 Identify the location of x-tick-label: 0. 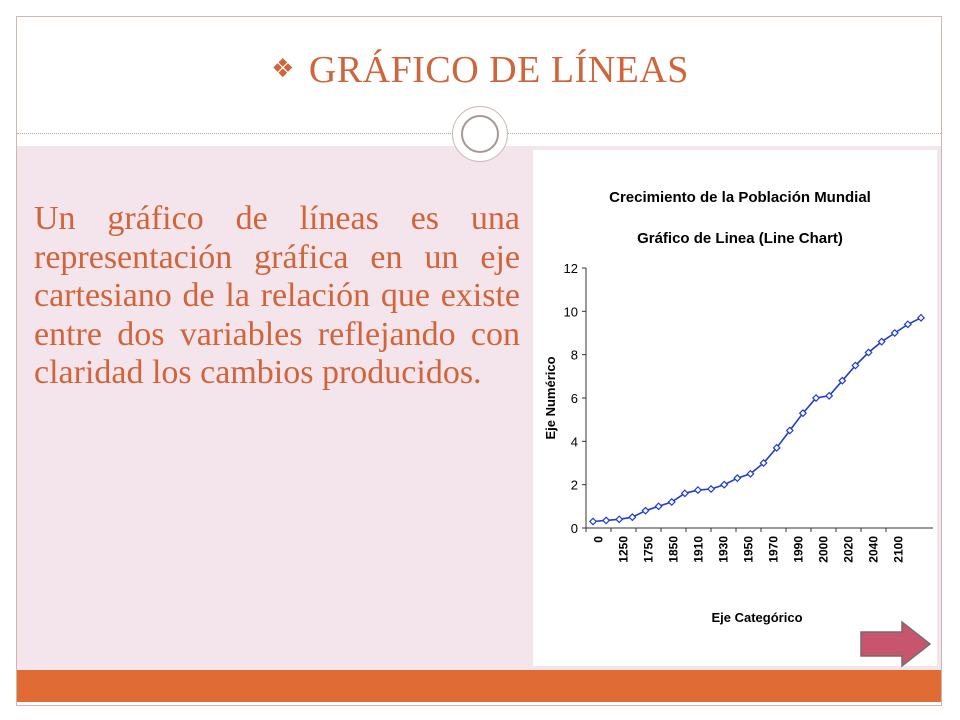
(599, 539).